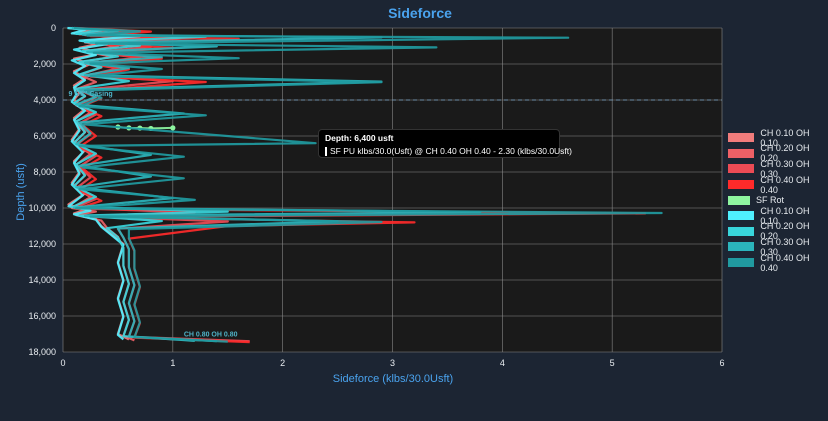 Image resolution: width=828 pixels, height=421 pixels. I want to click on tooltip-title: Depth: 6,400 usft, so click(359, 138).